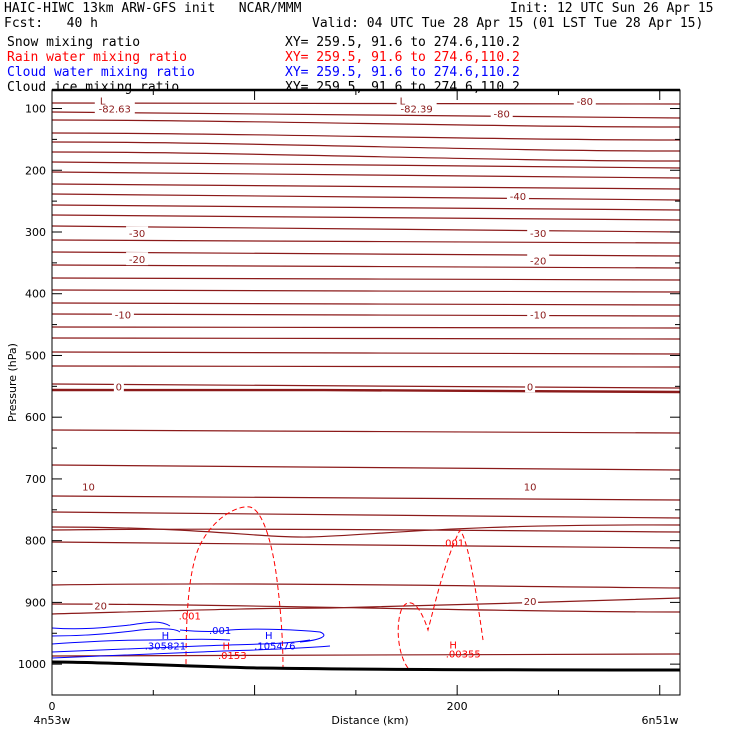 The width and height of the screenshot is (740, 740). Describe the element at coordinates (35, 355) in the screenshot. I see `y-tick-label: 500` at that location.